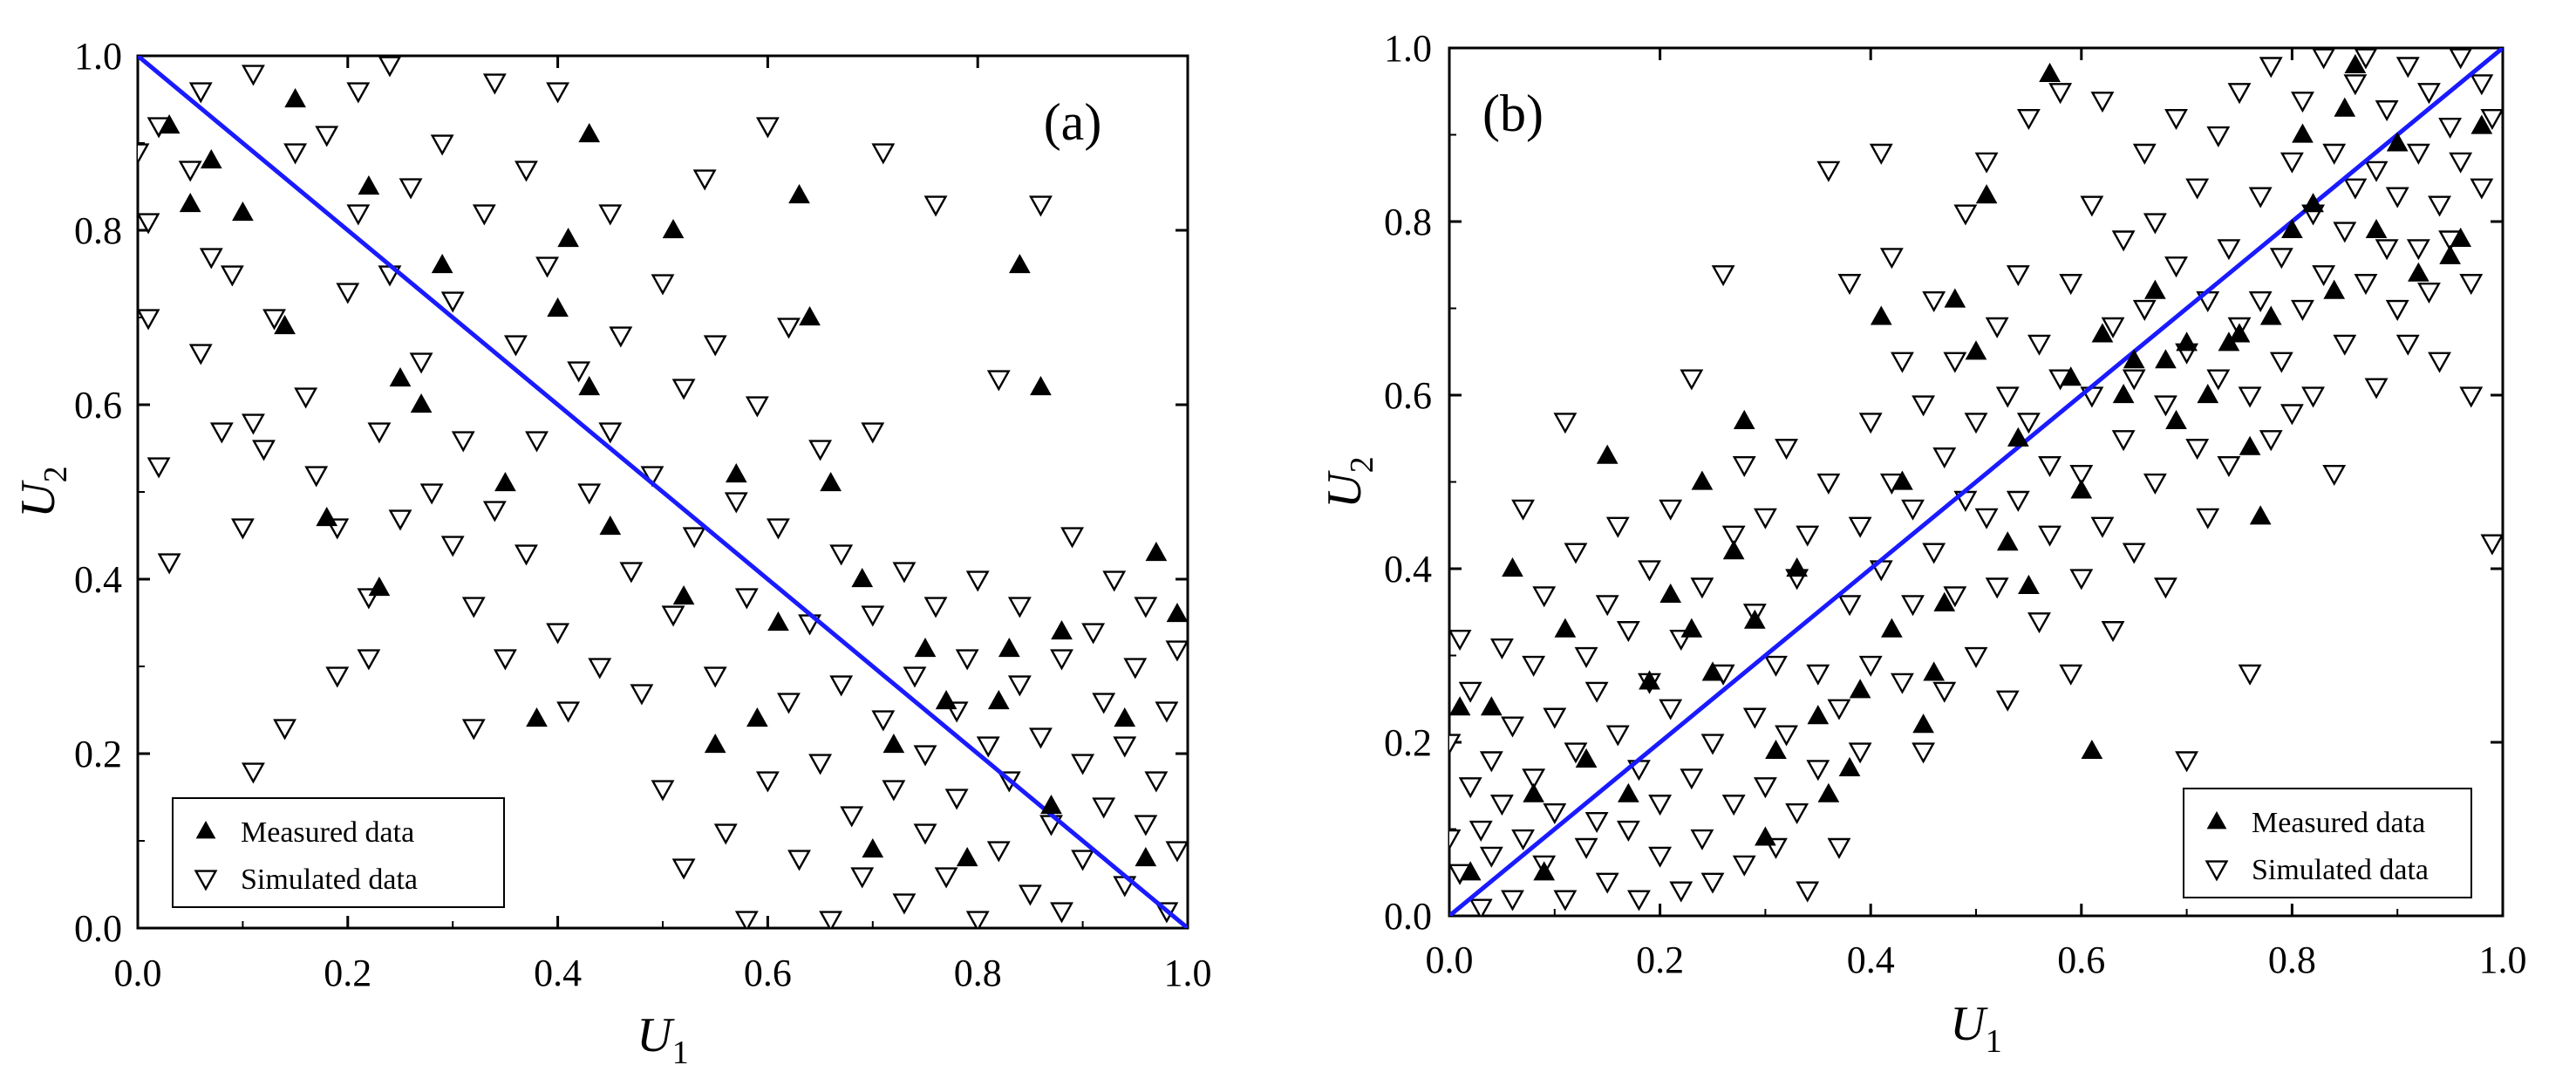  What do you see at coordinates (2339, 823) in the screenshot?
I see `legend-measured-label: Measured data` at bounding box center [2339, 823].